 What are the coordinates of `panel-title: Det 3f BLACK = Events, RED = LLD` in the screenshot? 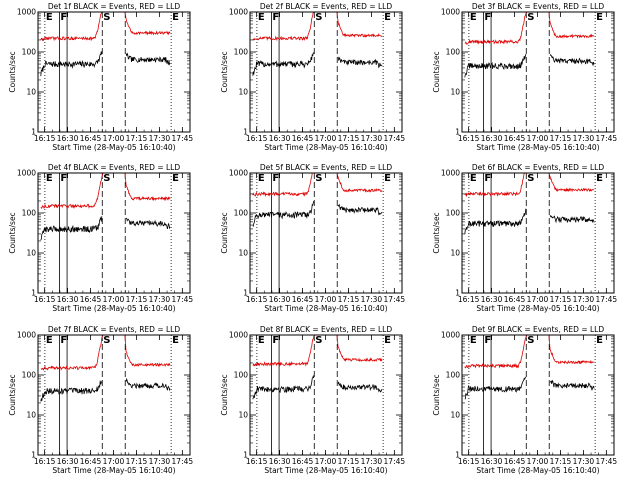 It's located at (538, 6).